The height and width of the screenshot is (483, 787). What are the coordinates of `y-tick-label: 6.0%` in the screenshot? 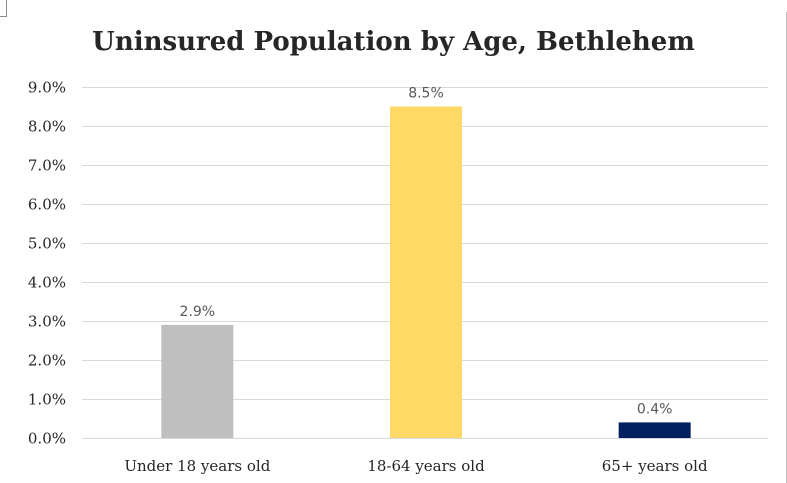 It's located at (47, 205).